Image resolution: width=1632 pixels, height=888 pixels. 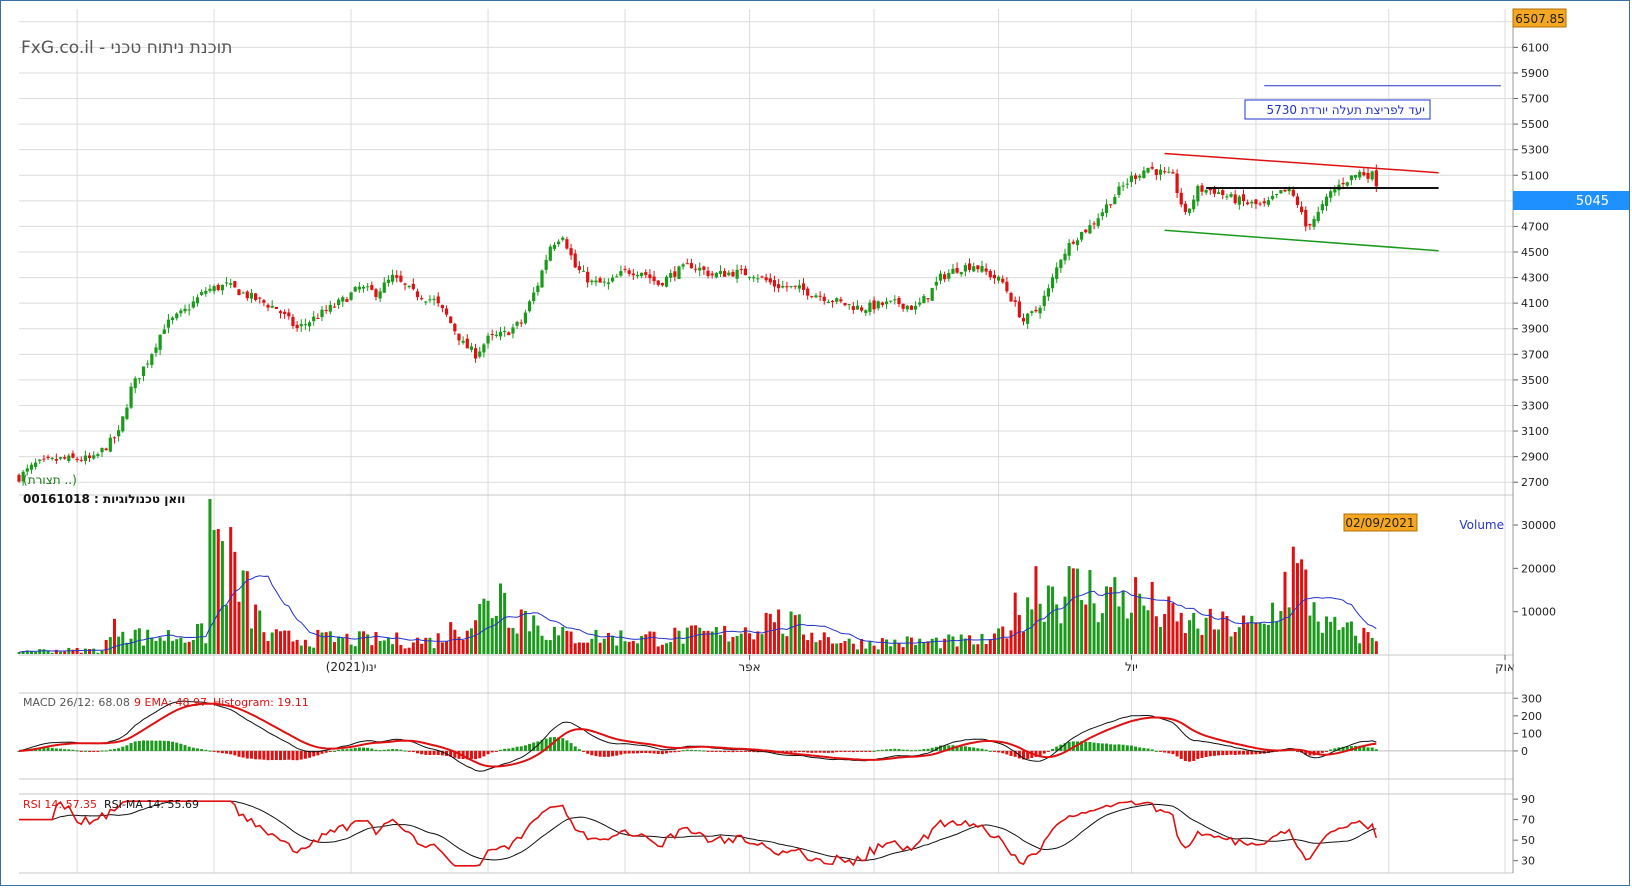 What do you see at coordinates (1337, 109) in the screenshot?
I see `target-annotation-box` at bounding box center [1337, 109].